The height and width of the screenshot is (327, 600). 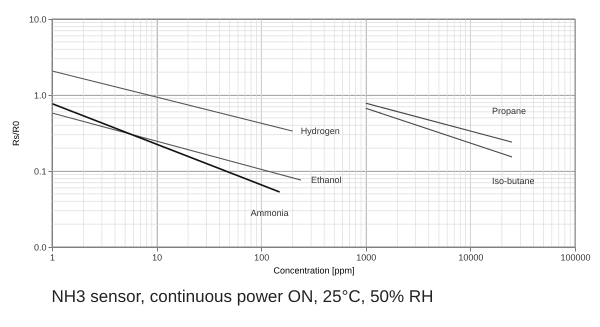 I want to click on y-tick-label: 10.0, so click(x=37, y=19).